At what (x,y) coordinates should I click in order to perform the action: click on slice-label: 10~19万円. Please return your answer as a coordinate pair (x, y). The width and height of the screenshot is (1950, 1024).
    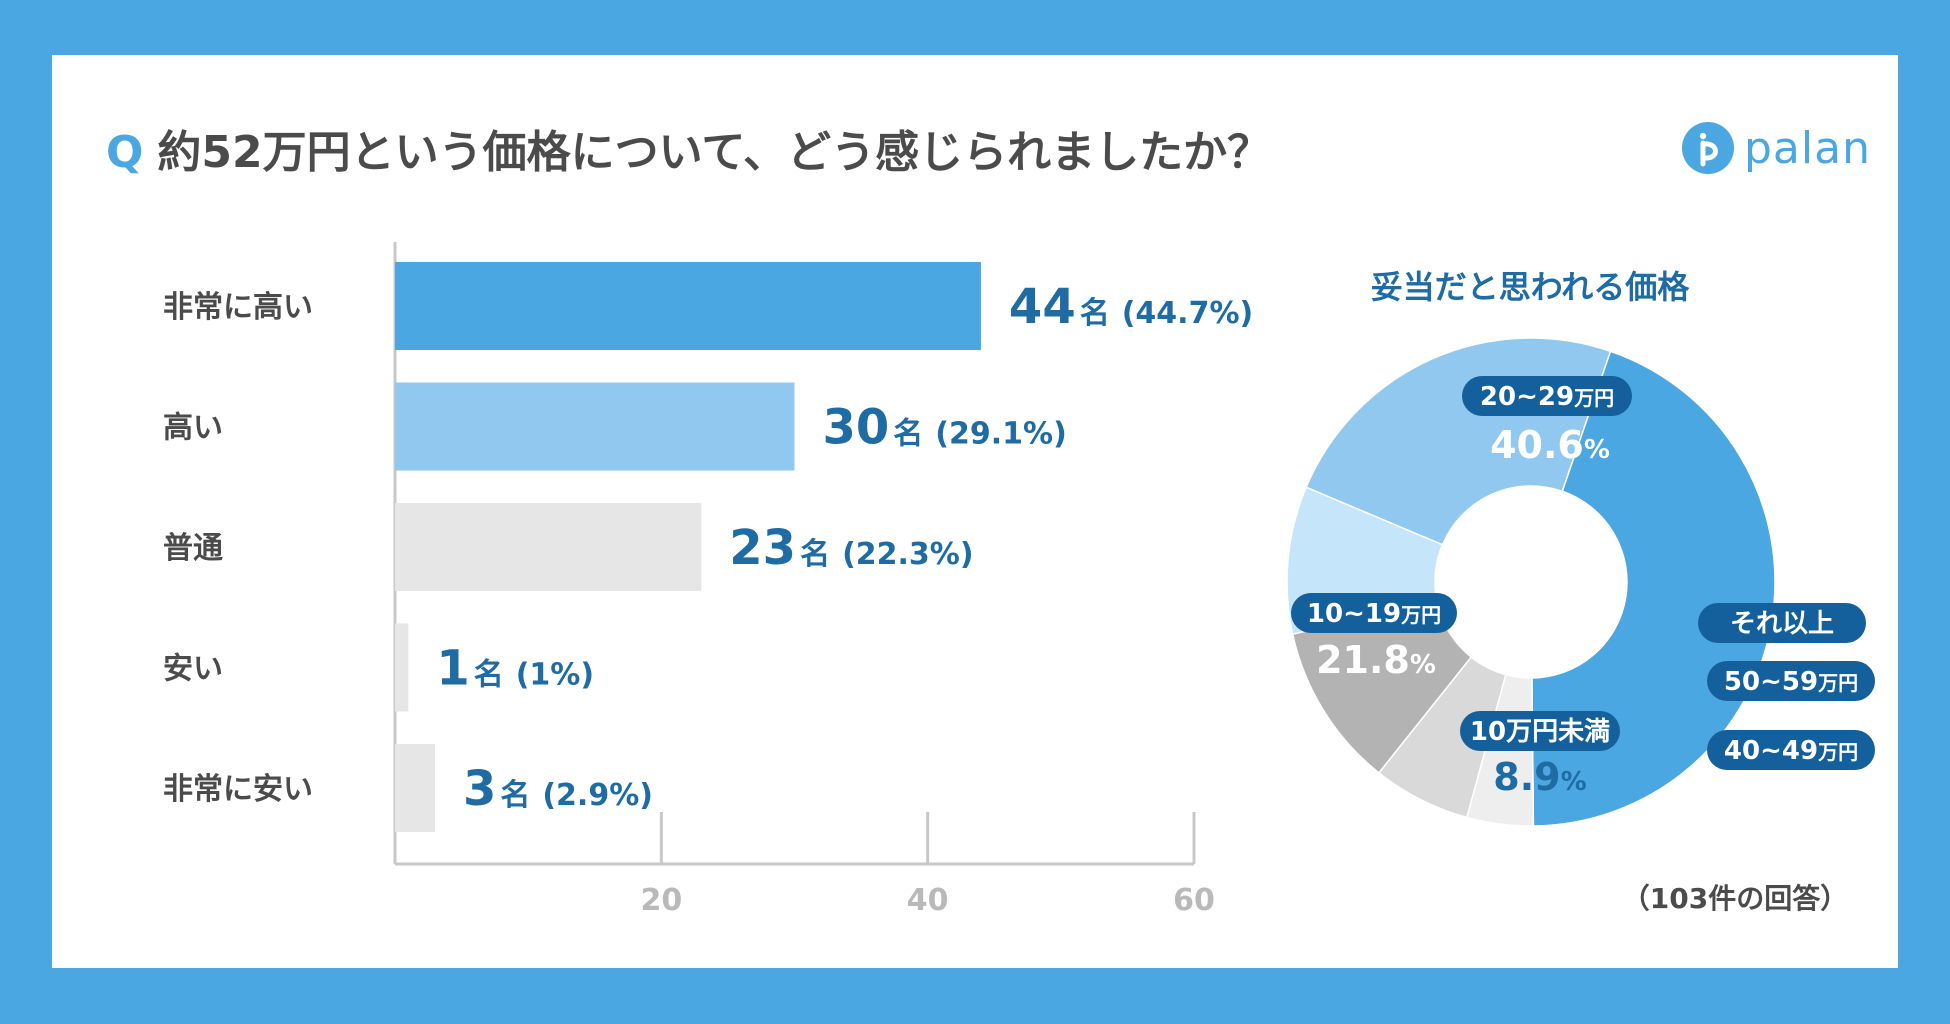
    Looking at the image, I should click on (1374, 614).